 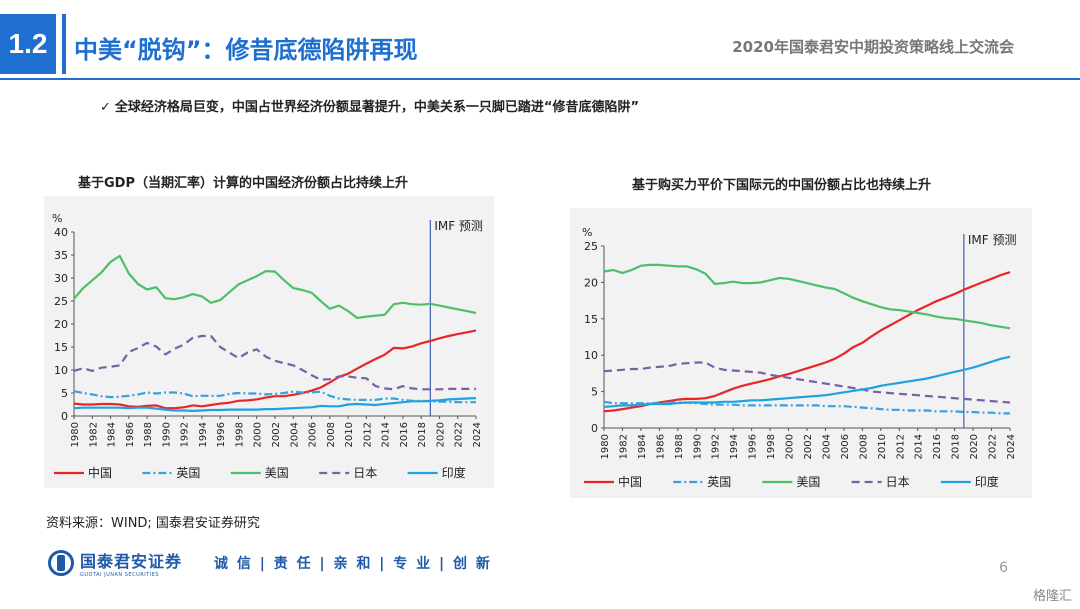 I want to click on company-logo: 国泰君安证券 GUOTAI JUNAN SECURITIES, so click(x=115, y=563).